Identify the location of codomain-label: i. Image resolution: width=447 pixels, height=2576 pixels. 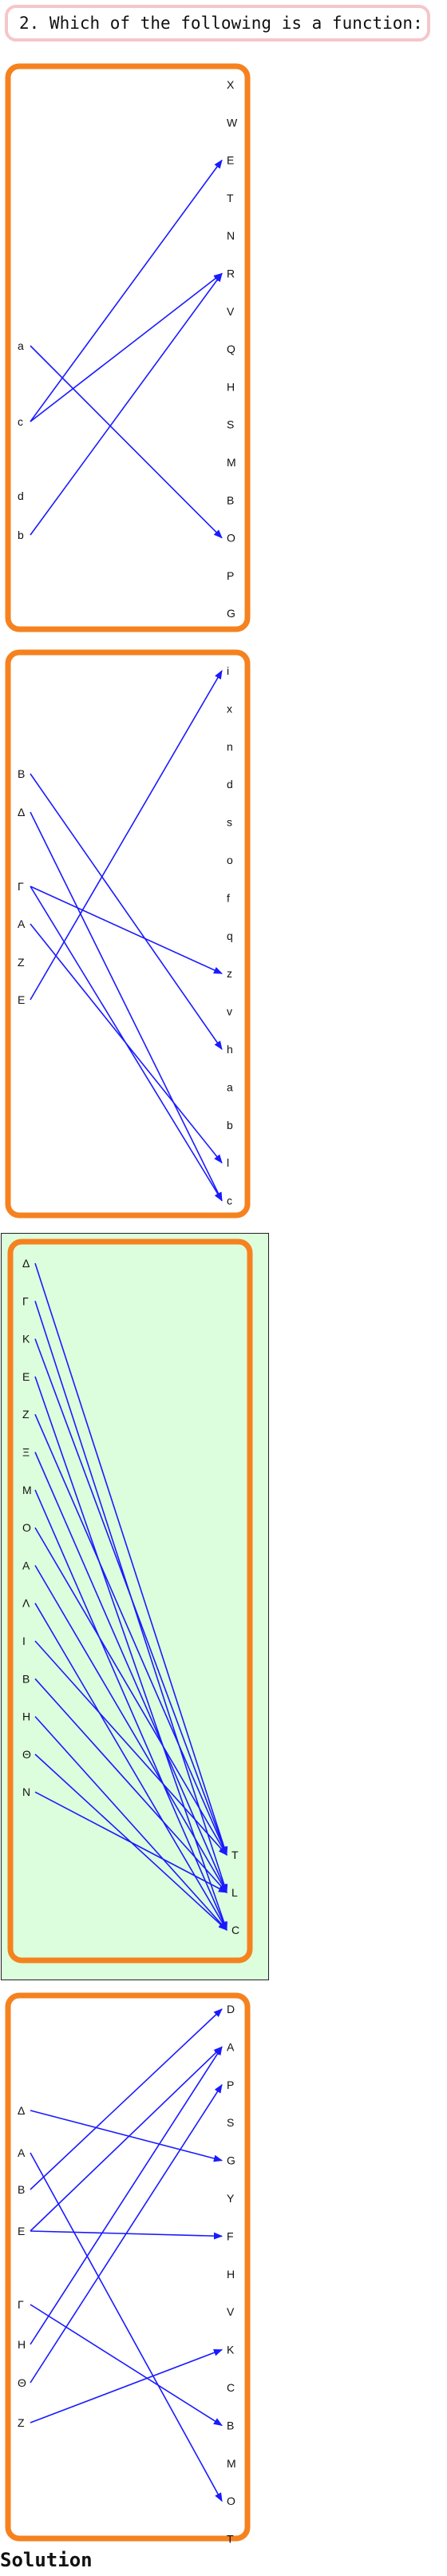
(228, 670).